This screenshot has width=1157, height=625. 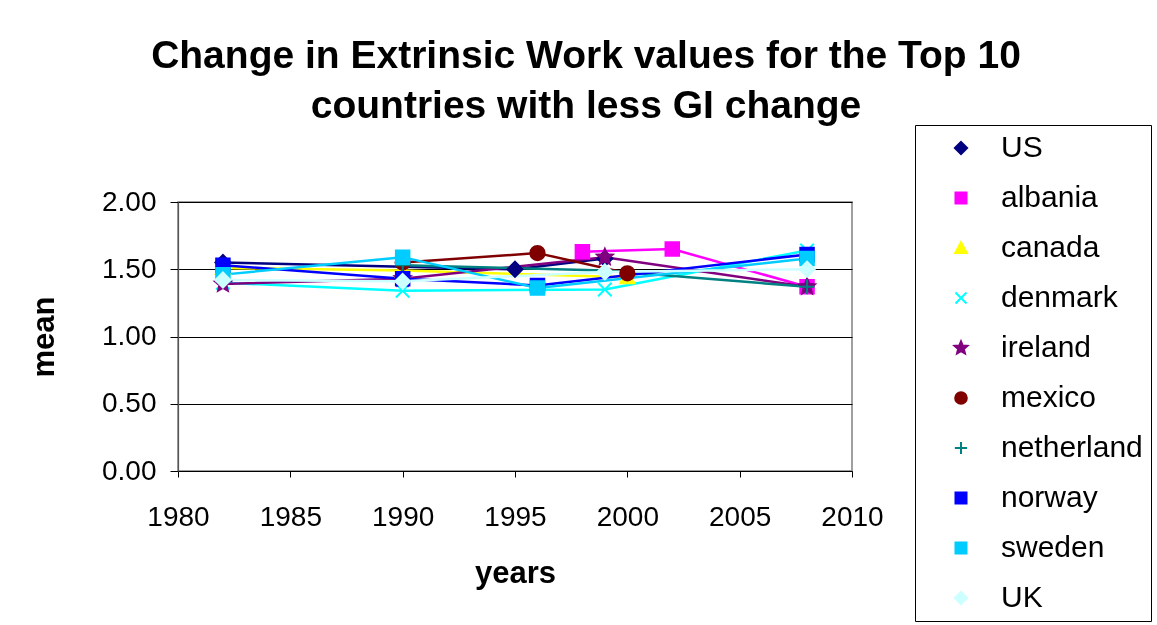 What do you see at coordinates (129, 268) in the screenshot?
I see `y-tick-label: 1.50` at bounding box center [129, 268].